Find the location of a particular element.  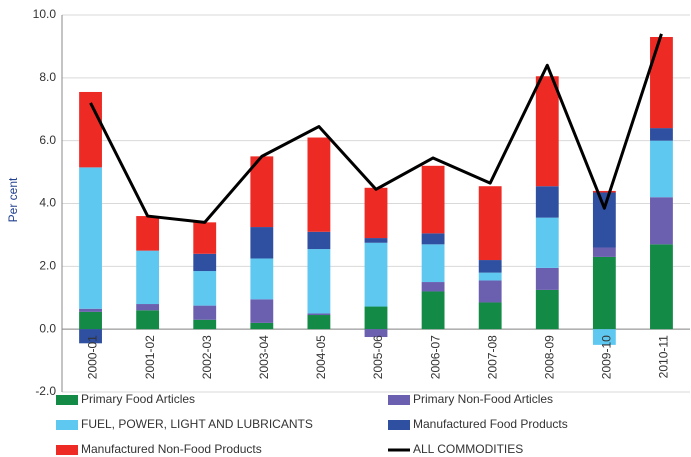

x-tick-label: 2008-09 is located at coordinates (549, 357).